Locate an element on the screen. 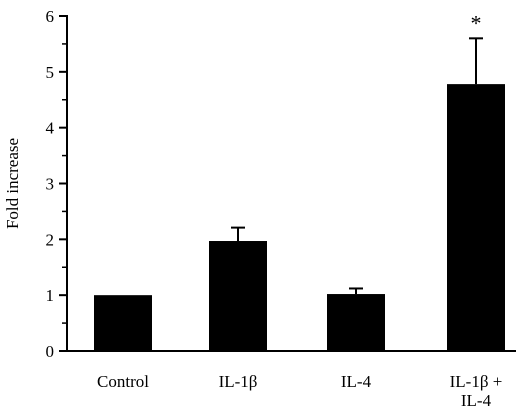 Image resolution: width=520 pixels, height=410 pixels. y-tick-label: 6 is located at coordinates (50, 16).